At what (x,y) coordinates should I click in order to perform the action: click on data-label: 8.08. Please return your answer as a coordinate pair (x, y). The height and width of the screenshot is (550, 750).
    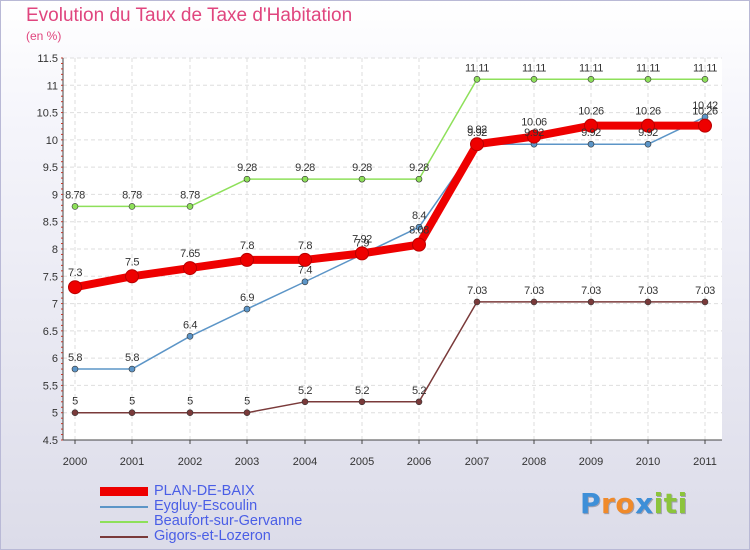
    Looking at the image, I should click on (419, 231).